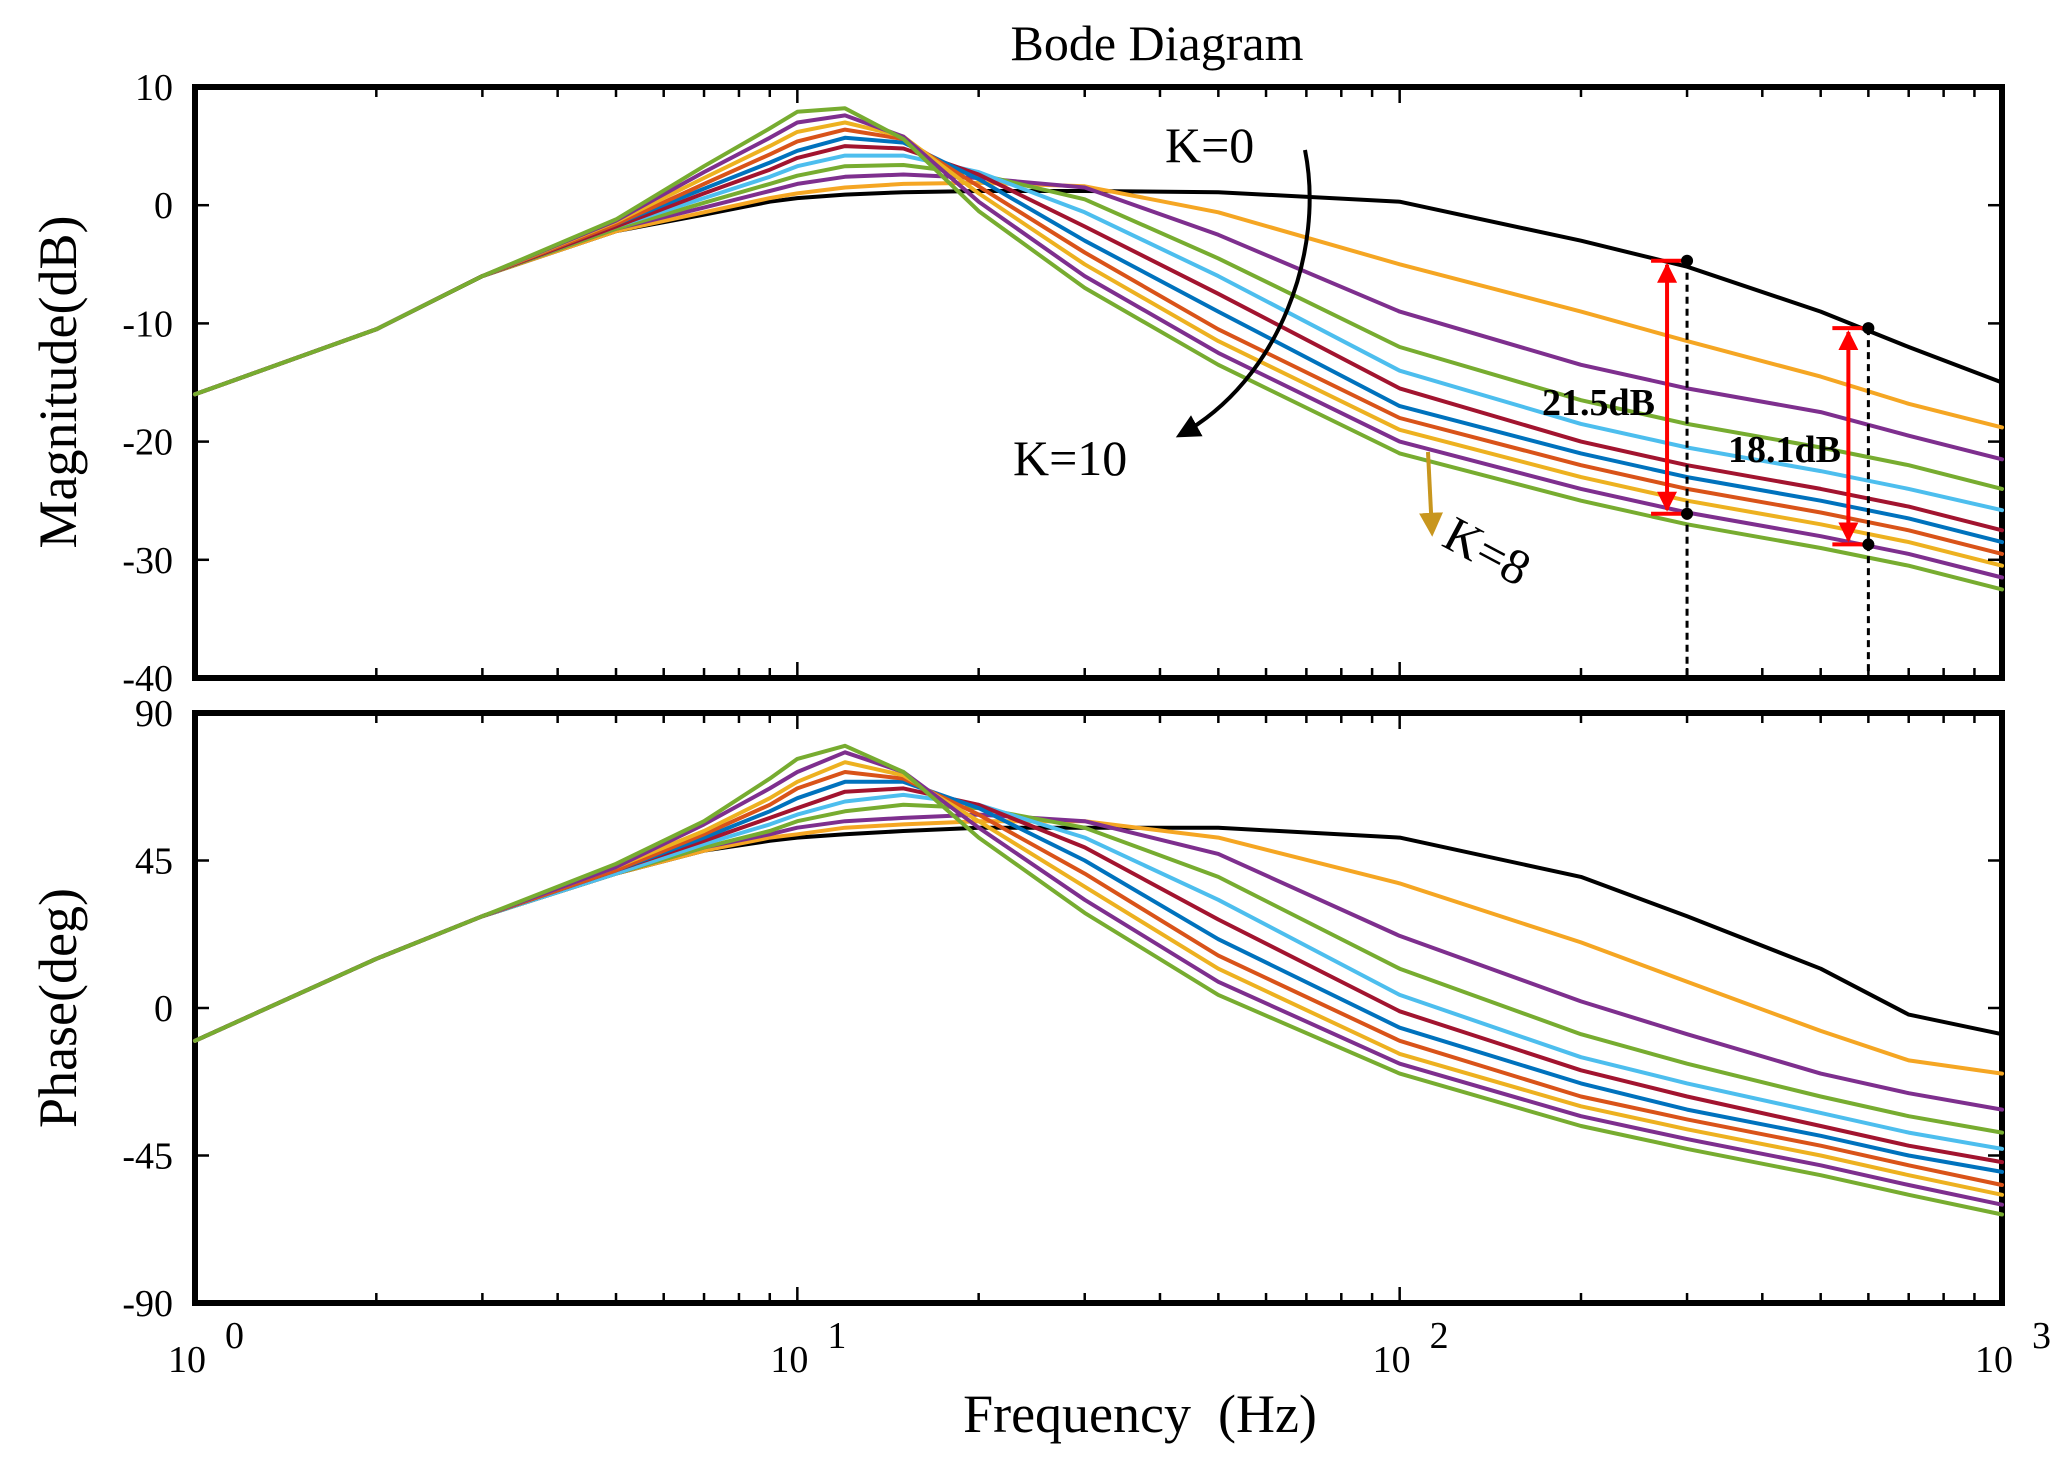 Image resolution: width=2054 pixels, height=1476 pixels. What do you see at coordinates (147, 324) in the screenshot?
I see `magnitude-y-tick-label: -10` at bounding box center [147, 324].